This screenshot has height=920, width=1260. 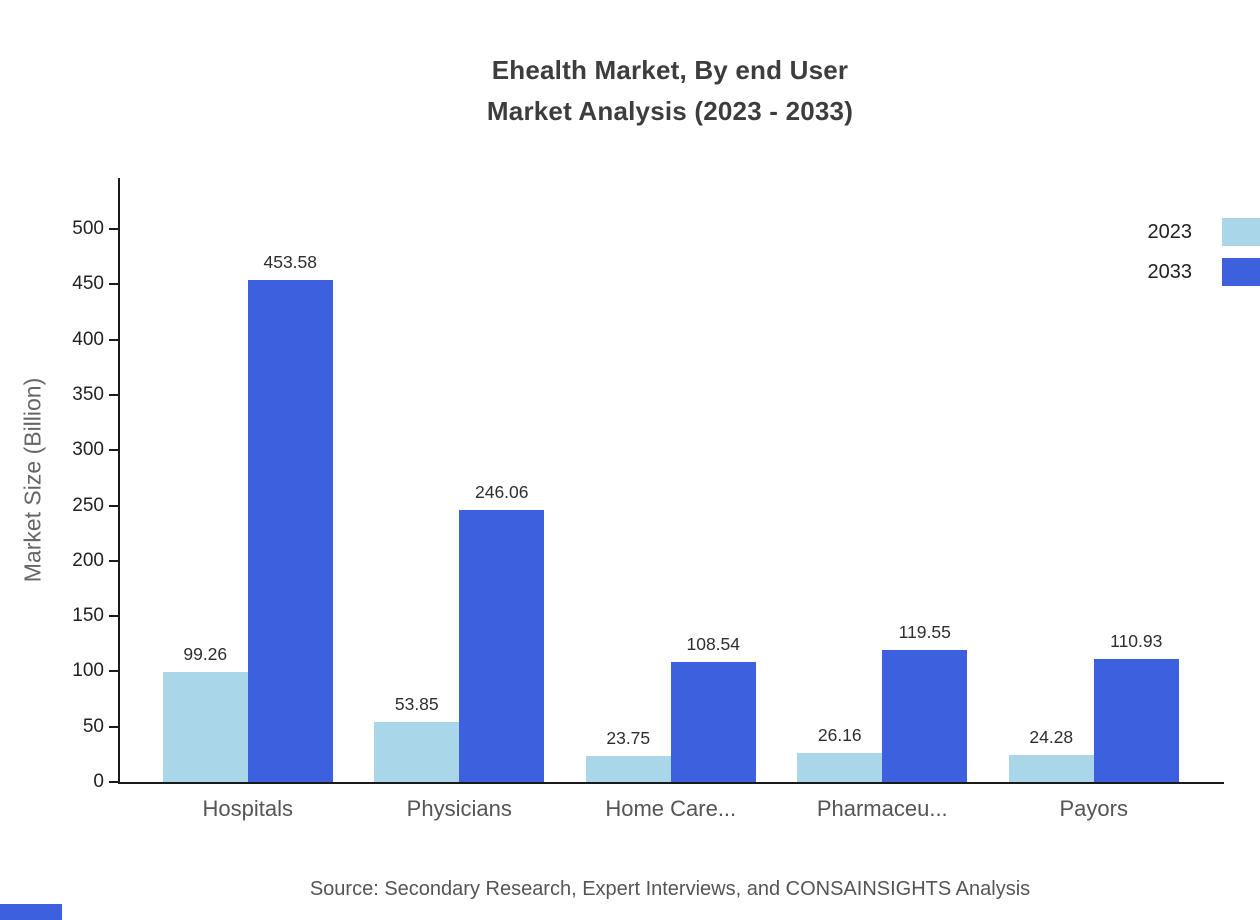 I want to click on y-tick-label-150: 150, so click(x=88, y=616).